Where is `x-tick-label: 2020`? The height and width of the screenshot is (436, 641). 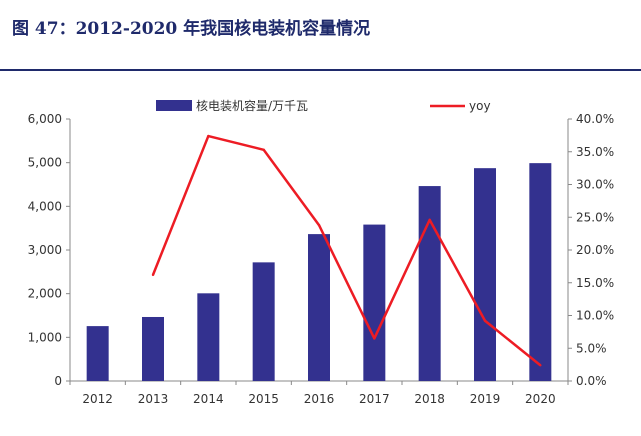
x-tick-label: 2020 is located at coordinates (540, 399).